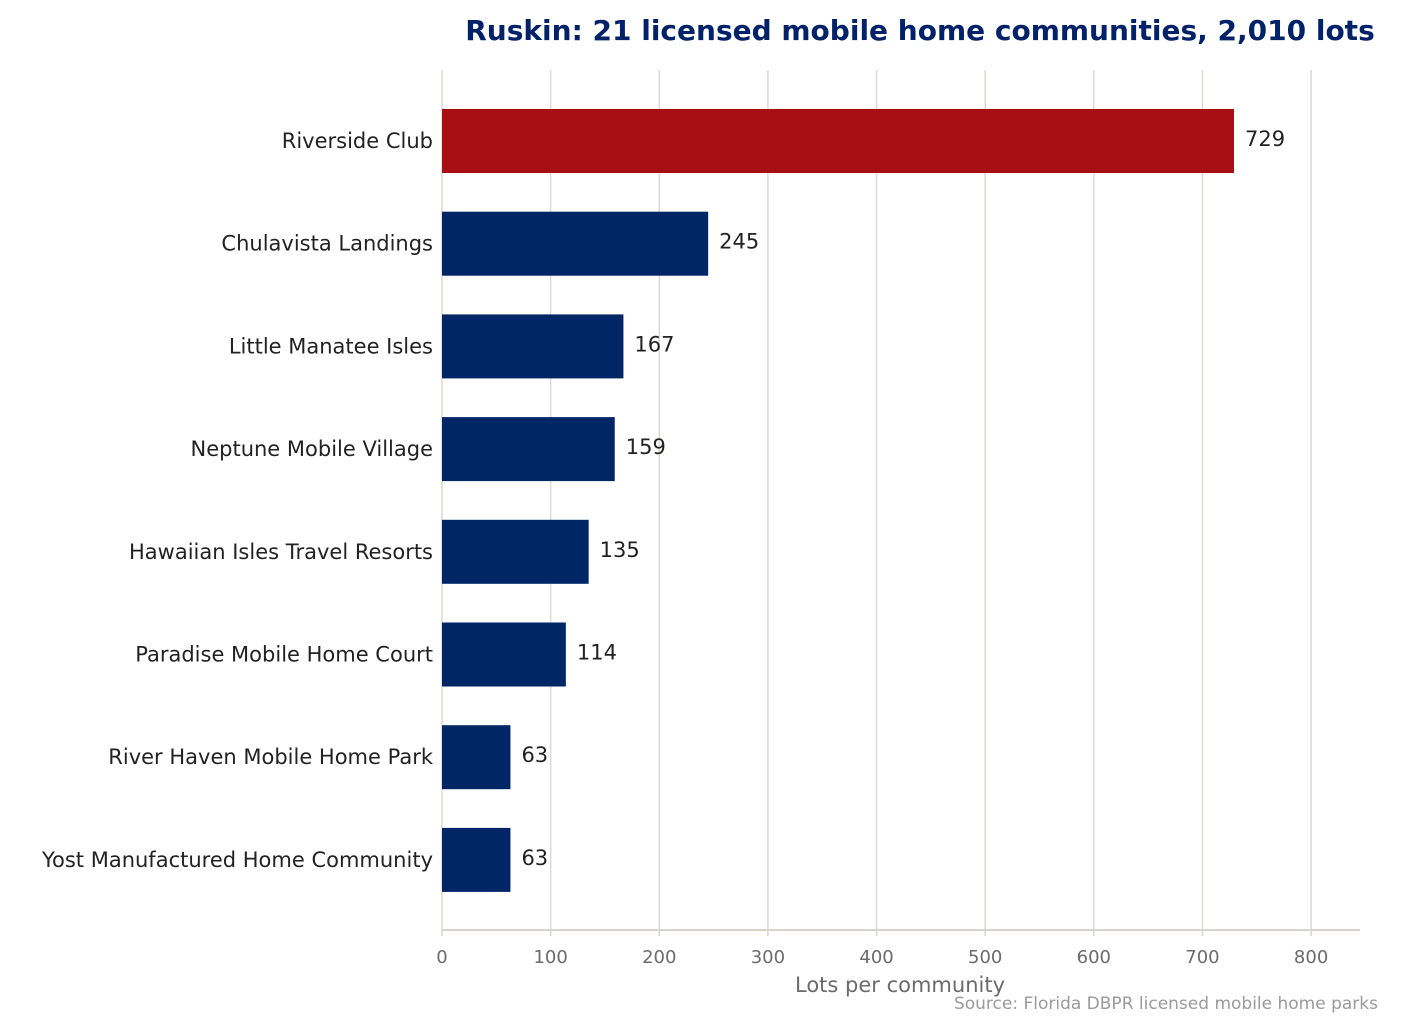  Describe the element at coordinates (1094, 957) in the screenshot. I see `tick-label: 600` at that location.